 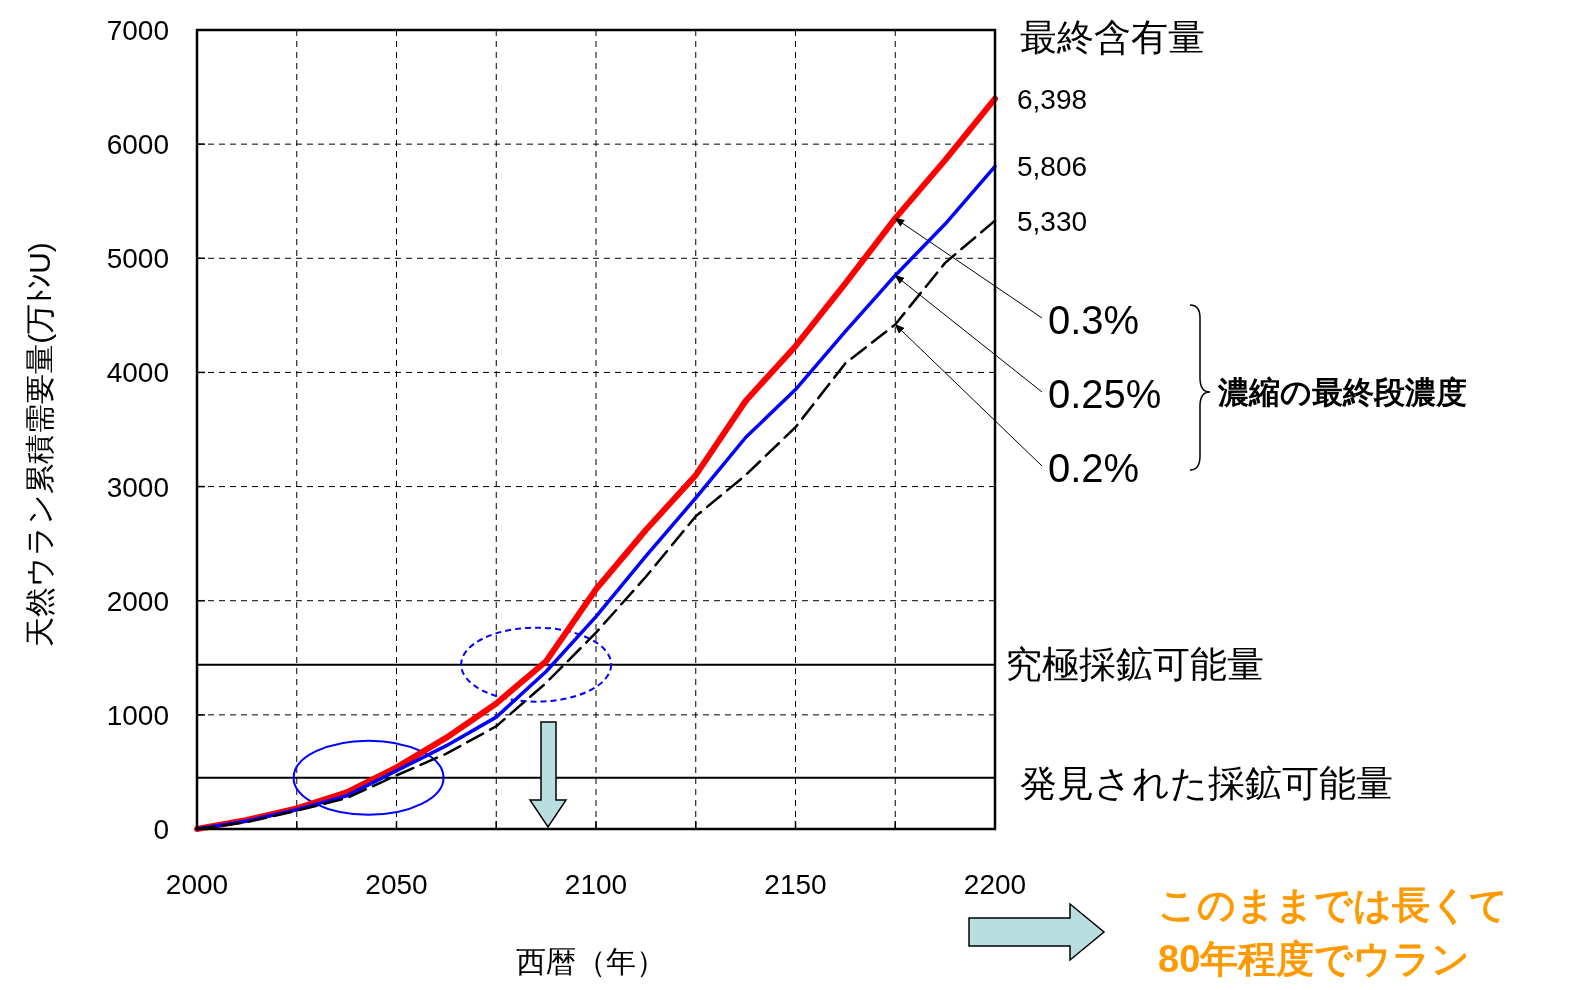 What do you see at coordinates (1094, 468) in the screenshot?
I see `text: 0.2%` at bounding box center [1094, 468].